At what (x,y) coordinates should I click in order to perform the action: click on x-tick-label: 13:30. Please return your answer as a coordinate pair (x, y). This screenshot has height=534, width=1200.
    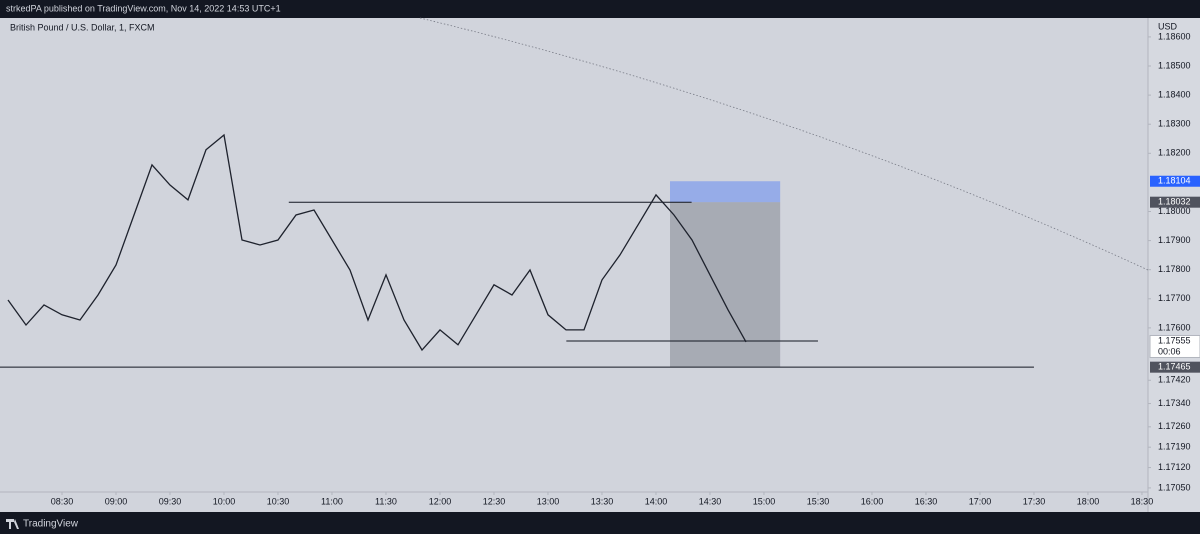
    Looking at the image, I should click on (602, 501).